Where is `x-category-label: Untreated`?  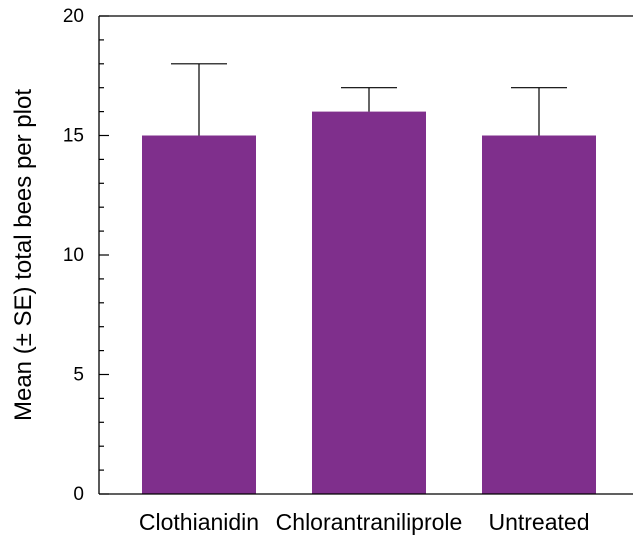 x-category-label: Untreated is located at coordinates (538, 522).